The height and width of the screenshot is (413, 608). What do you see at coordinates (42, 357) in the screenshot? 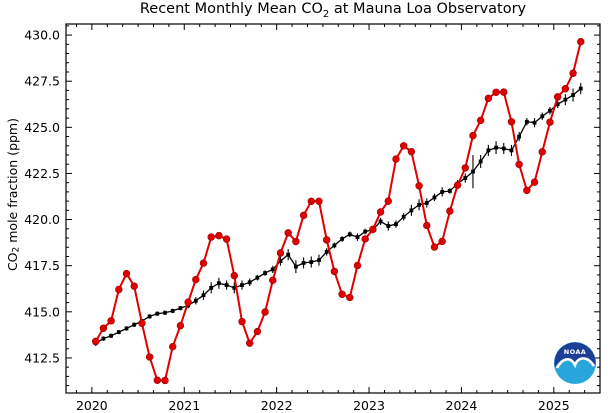
I see `y-tick-label: 412.5` at bounding box center [42, 357].